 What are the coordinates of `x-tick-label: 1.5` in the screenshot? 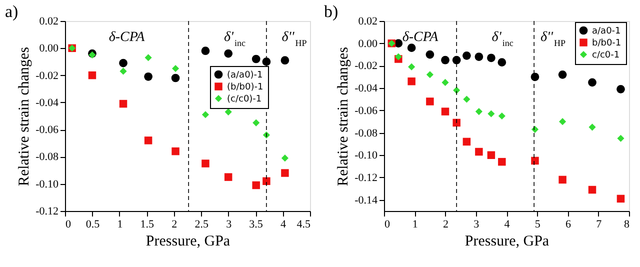 It's located at (147, 224).